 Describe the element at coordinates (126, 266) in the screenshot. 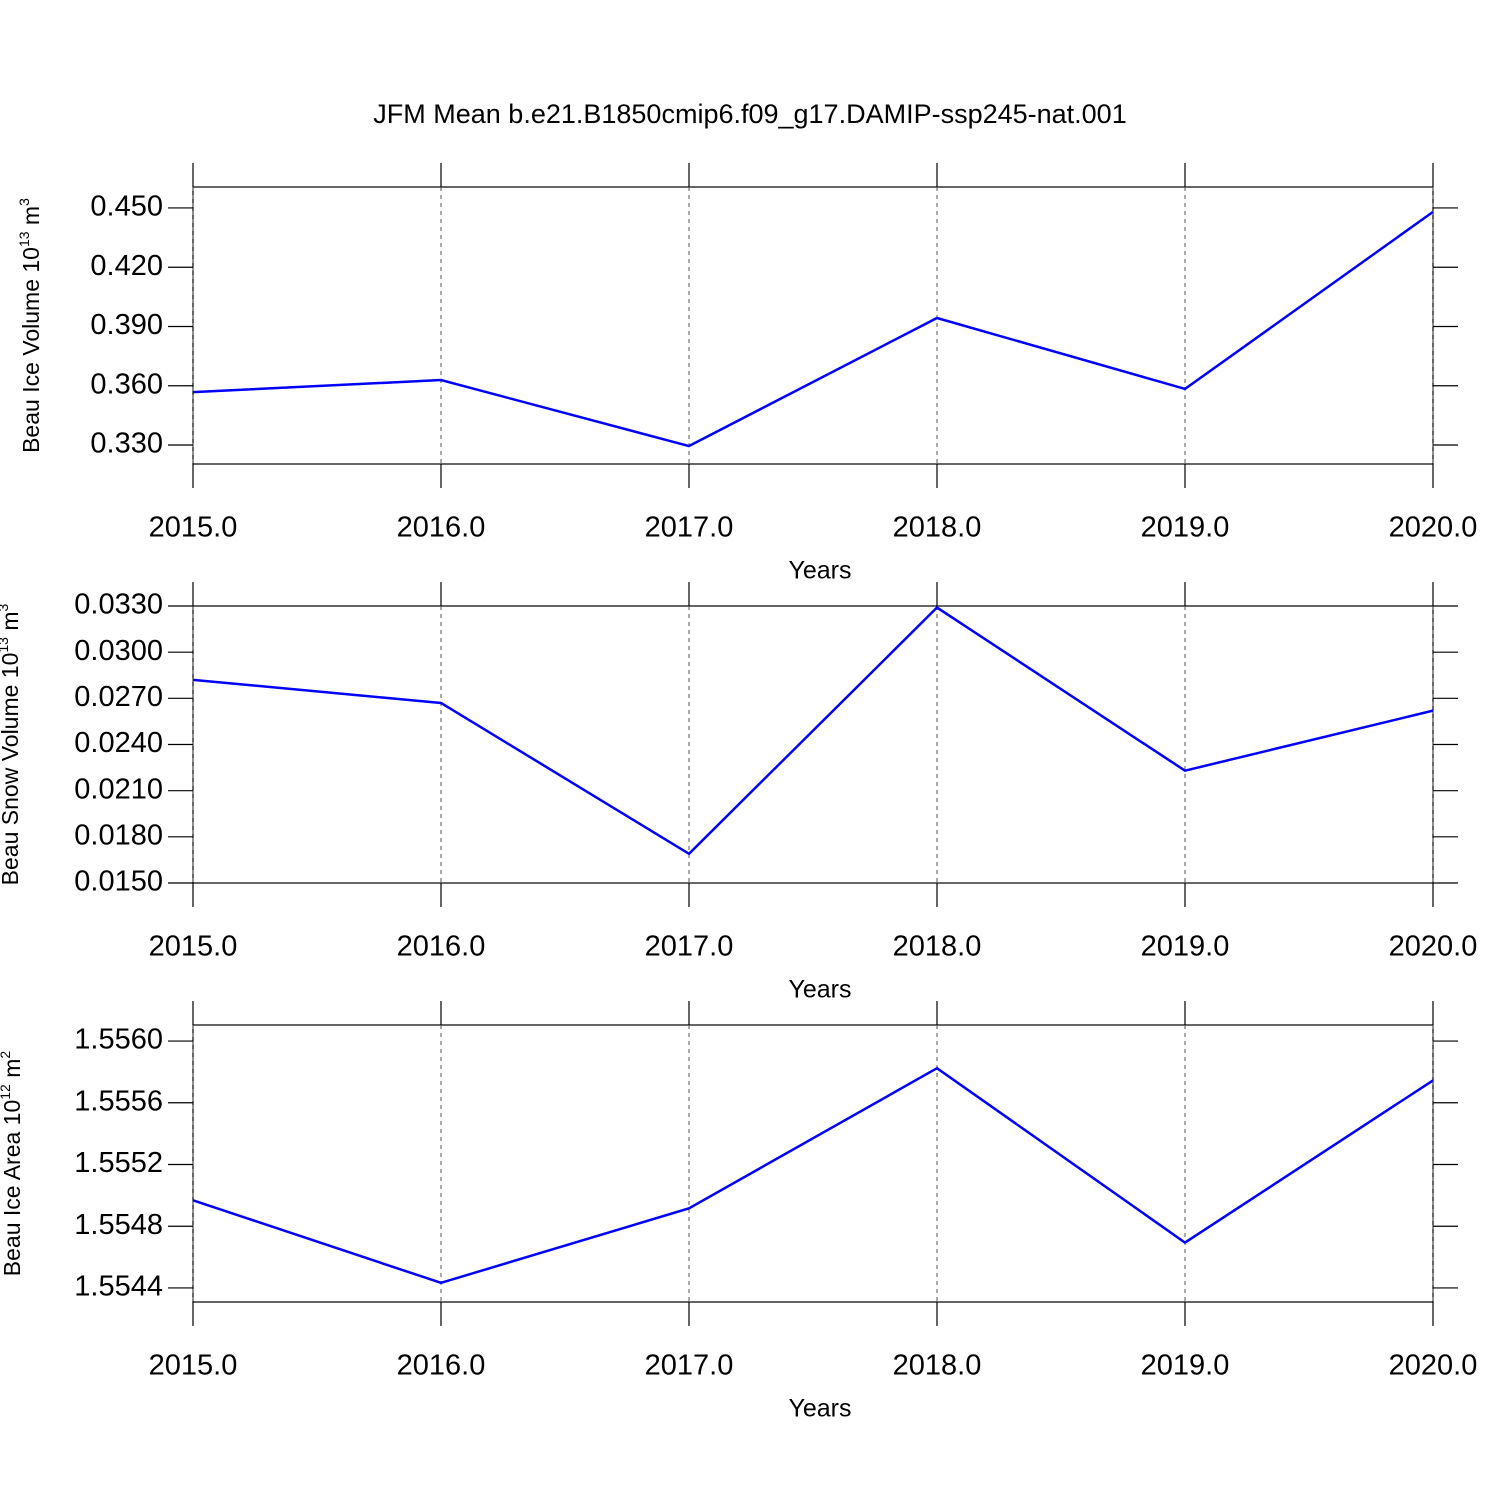

I see `y-tick-label: 0.420` at that location.